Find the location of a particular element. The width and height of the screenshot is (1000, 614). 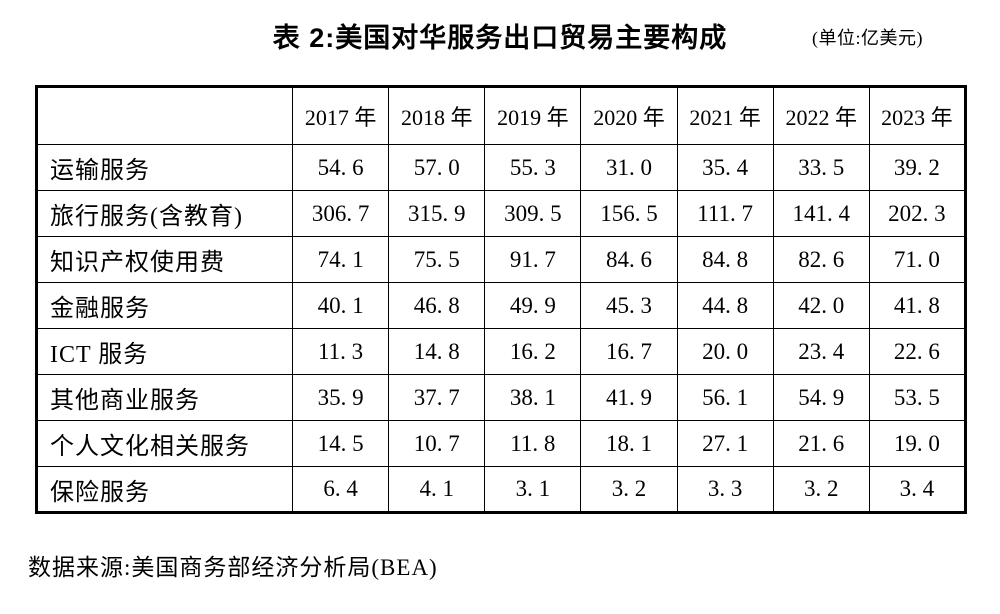

column-header-2021: 2021 年 is located at coordinates (725, 115).